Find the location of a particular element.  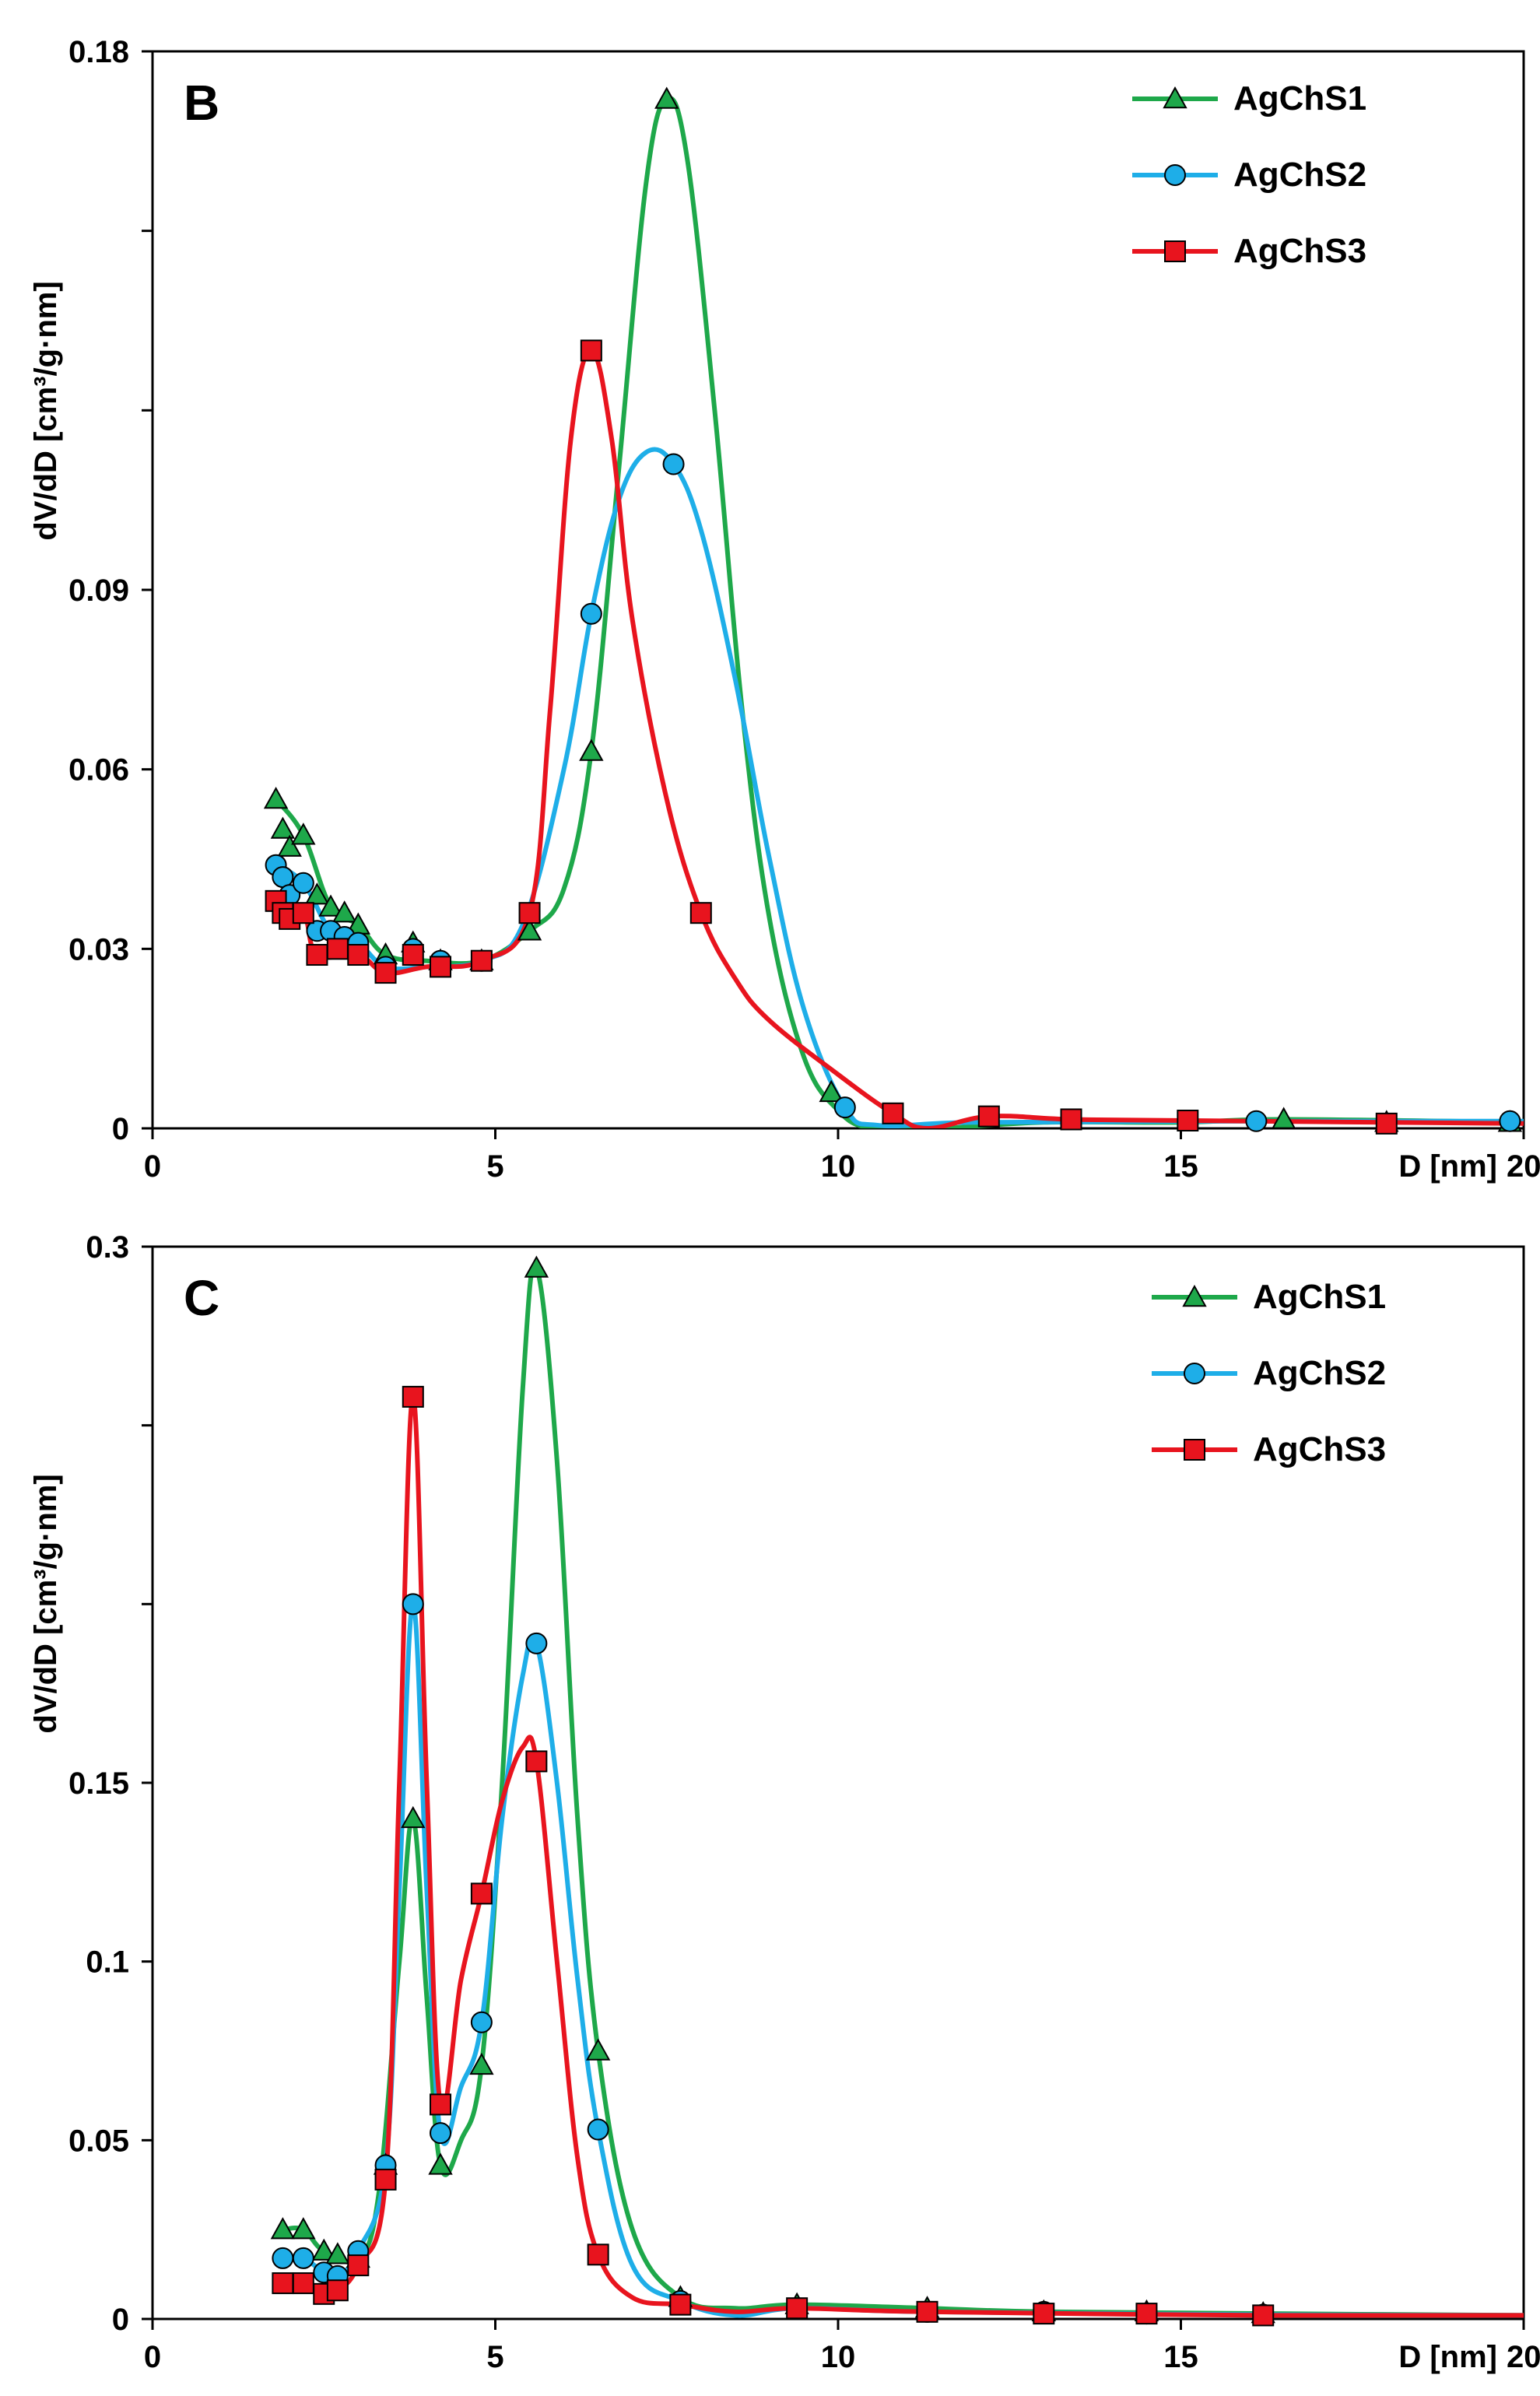

legend: AgChS1 AgChS2 AgChS3 is located at coordinates (1249, 174).